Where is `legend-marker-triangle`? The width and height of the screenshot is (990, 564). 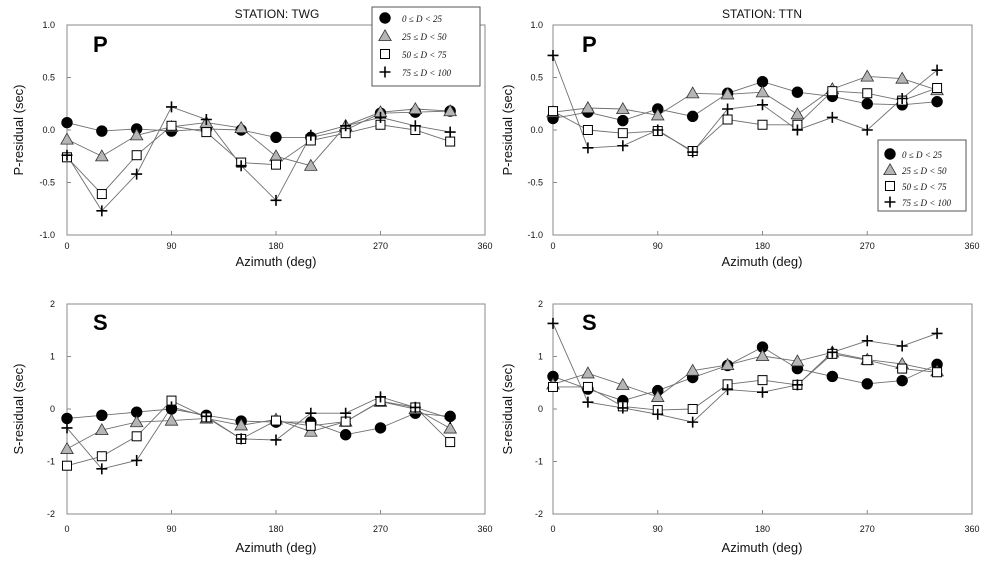 legend-marker-triangle is located at coordinates (385, 35).